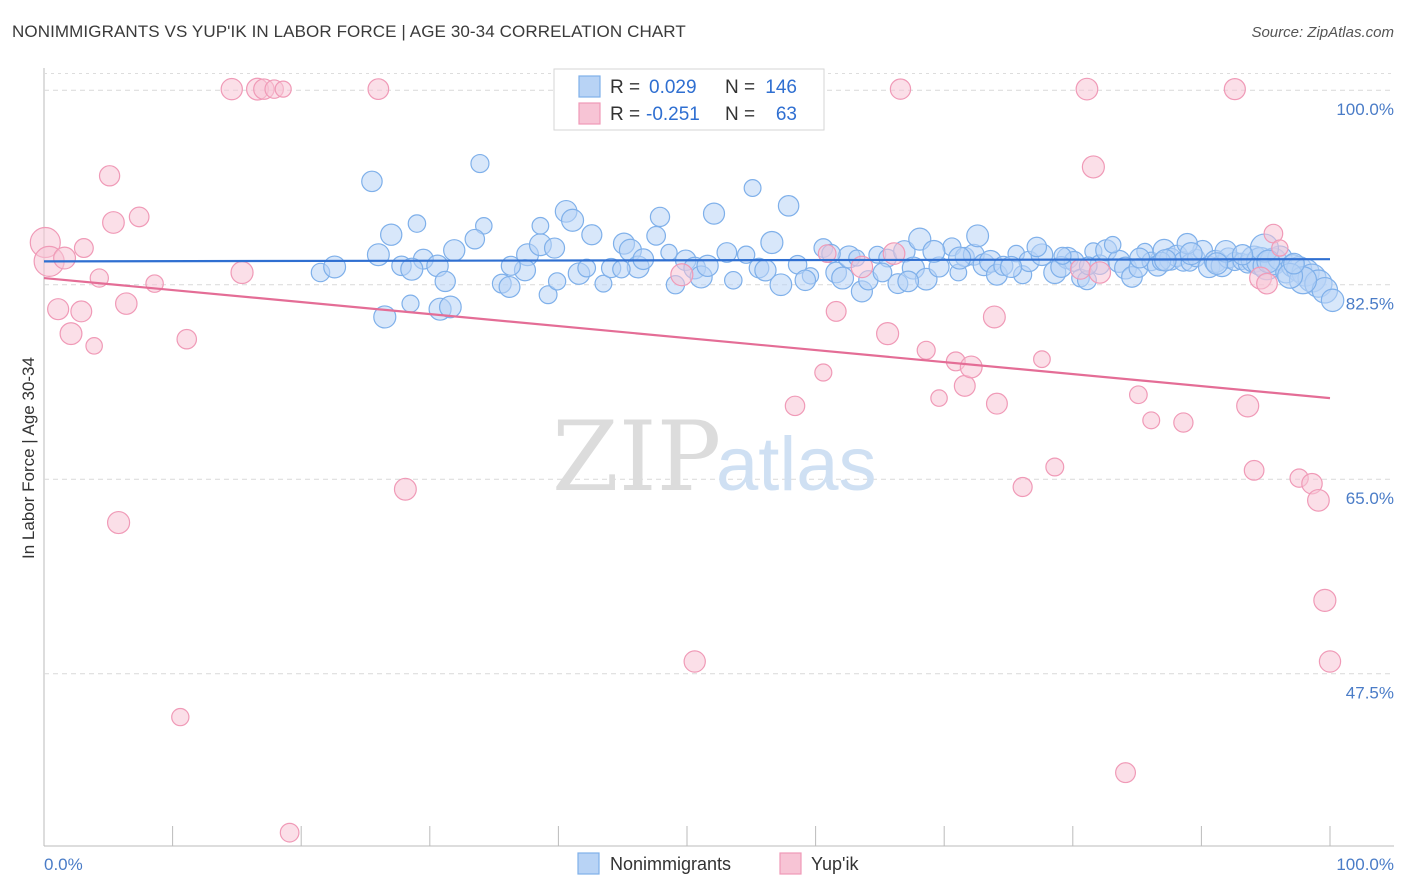 This screenshot has height=892, width=1406. Describe the element at coordinates (588, 863) in the screenshot. I see `bottom-legend-swatch-nonimmigrants` at that location.